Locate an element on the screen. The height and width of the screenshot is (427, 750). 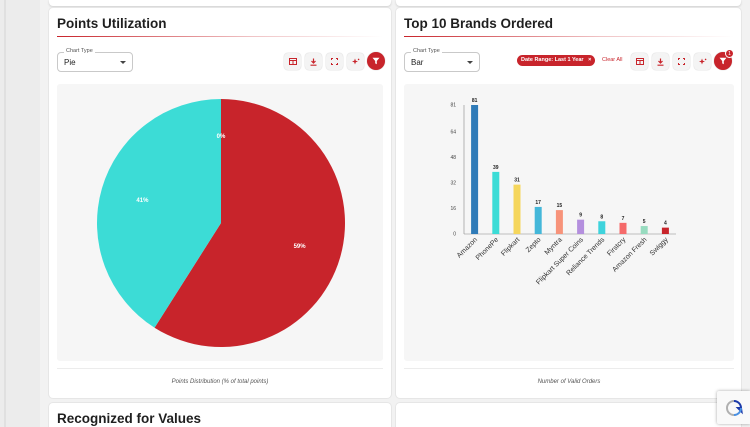
date-range-chip: Date Range: Last 1 Year × is located at coordinates (556, 60).